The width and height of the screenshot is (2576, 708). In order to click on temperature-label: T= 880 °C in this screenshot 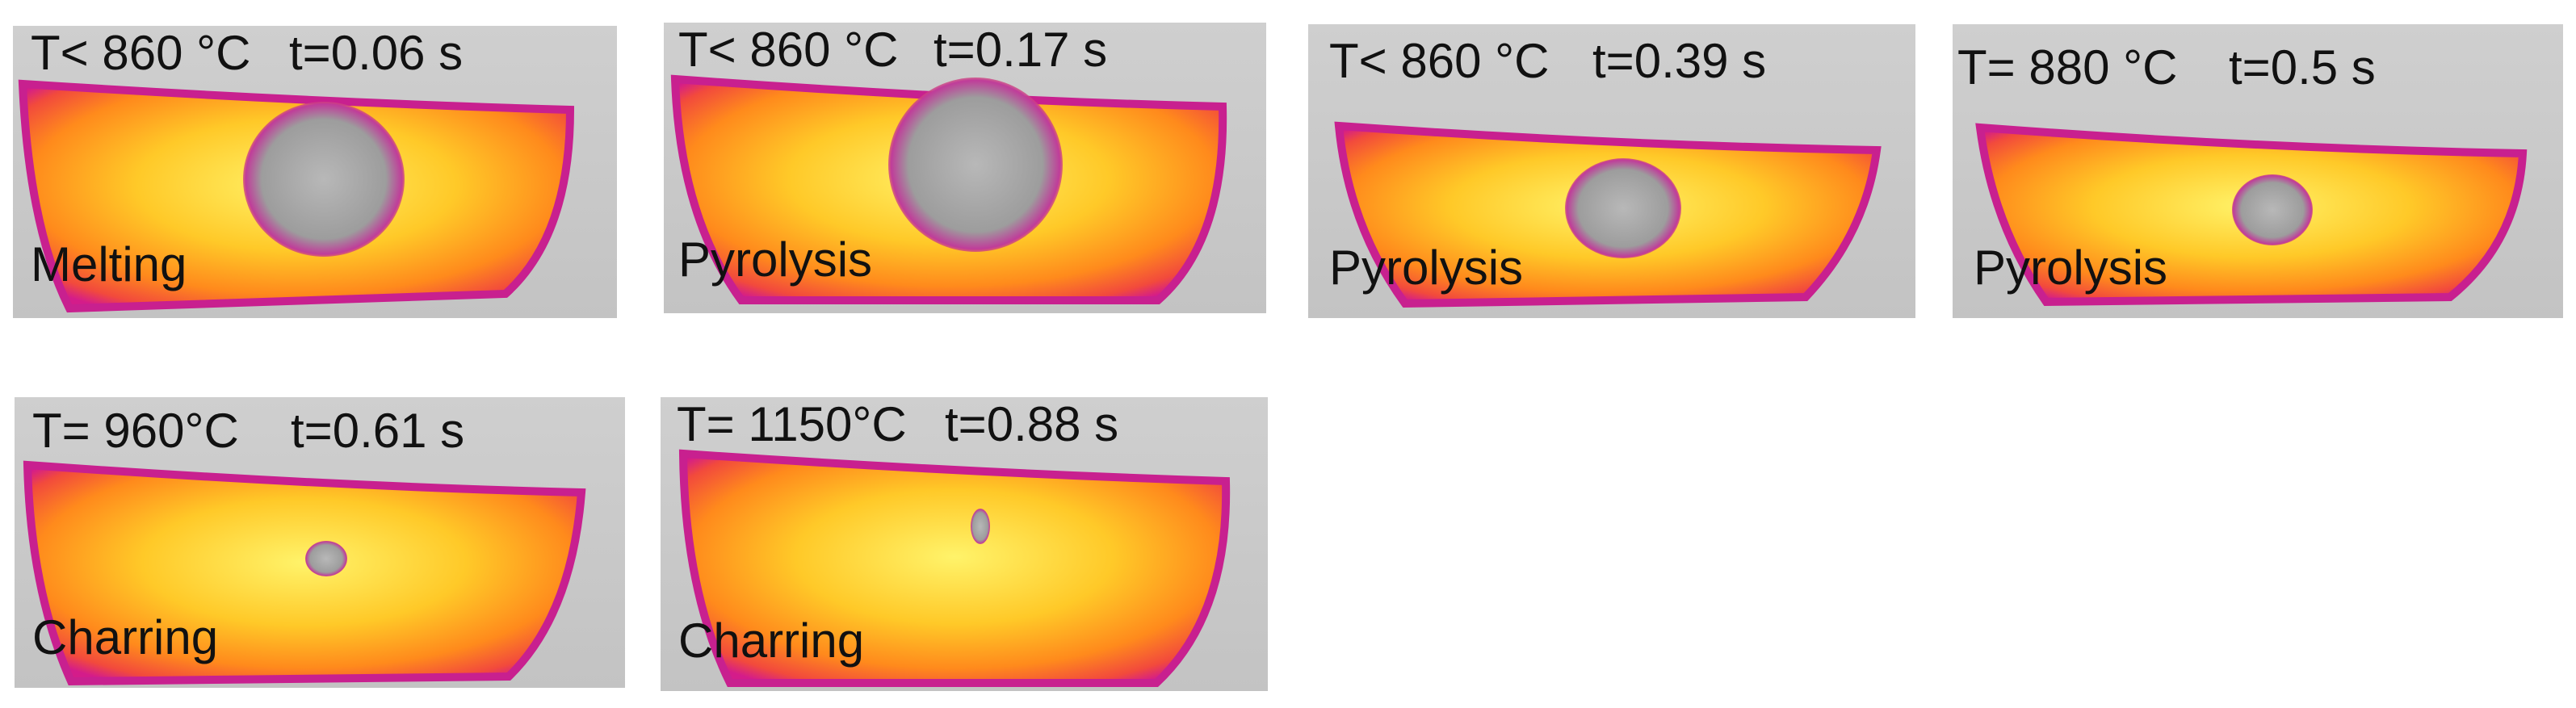, I will do `click(2067, 67)`.